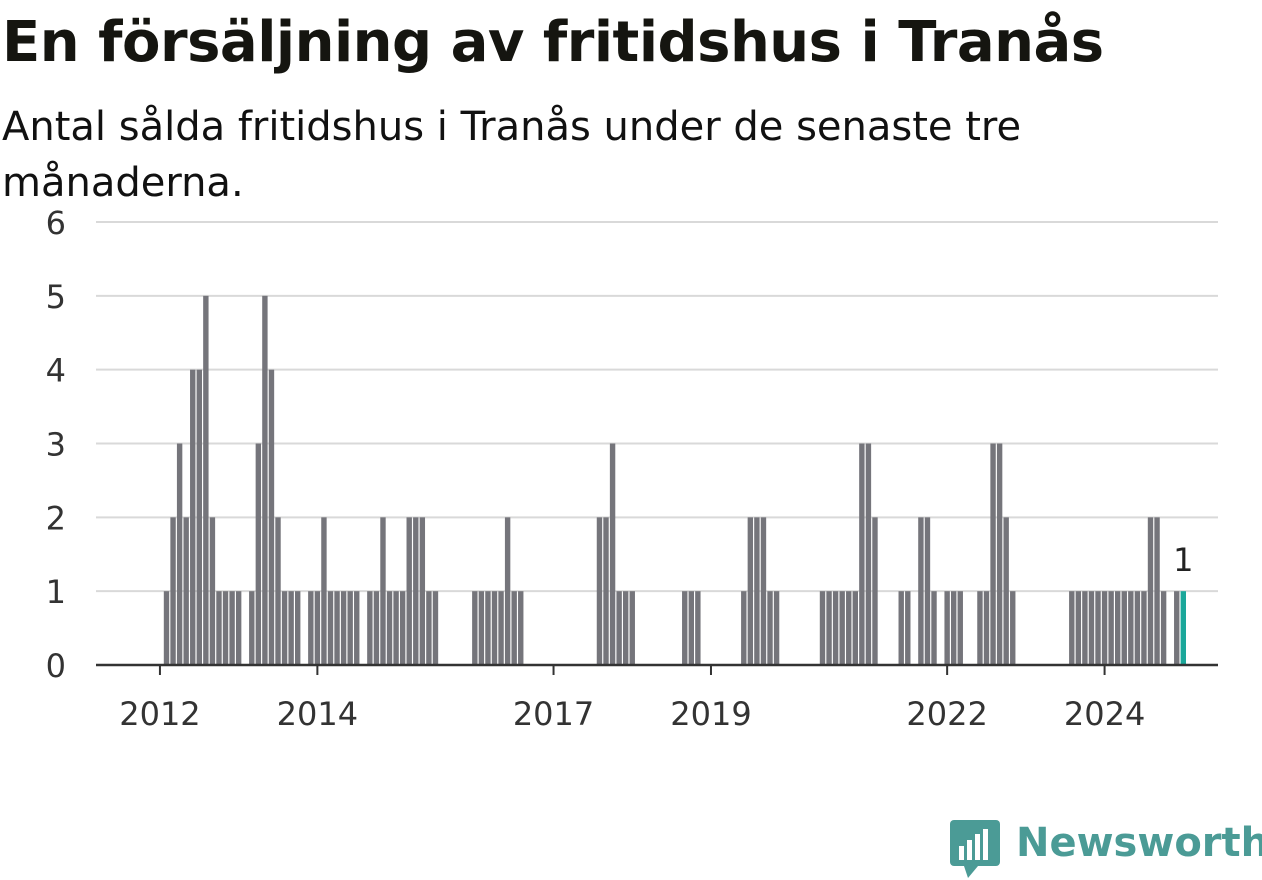 This screenshot has width=1262, height=880. Describe the element at coordinates (56, 592) in the screenshot. I see `y-tick-label: 1` at that location.